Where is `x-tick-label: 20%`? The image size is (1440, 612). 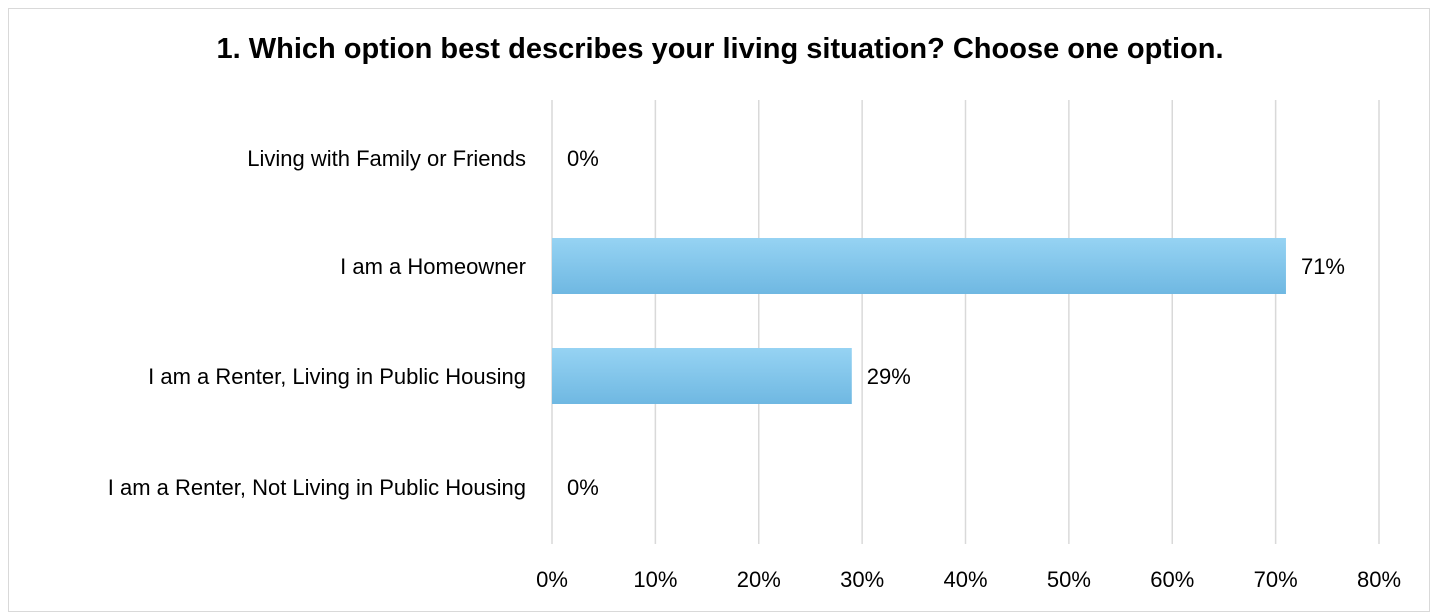 x-tick-label: 20% is located at coordinates (759, 579).